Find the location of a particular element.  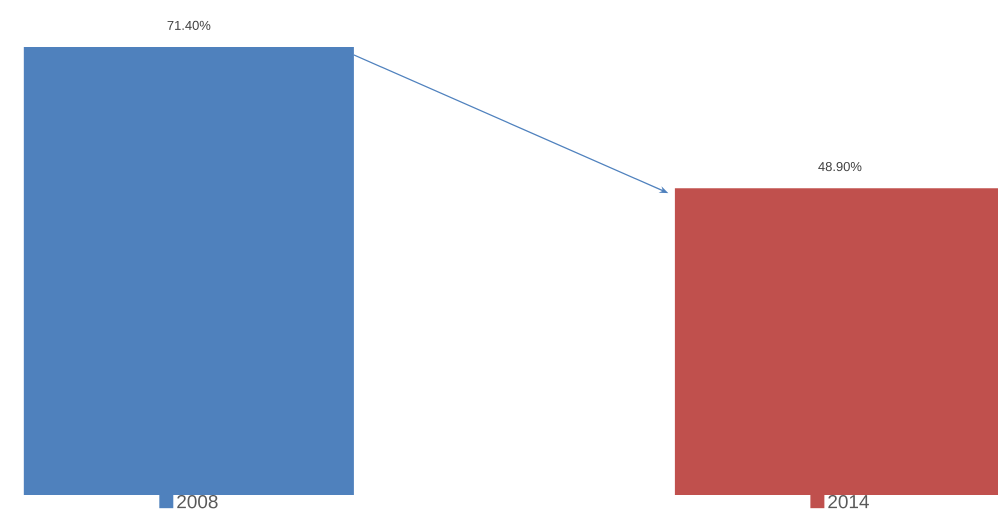

x-tick-label: 2008 is located at coordinates (197, 501).